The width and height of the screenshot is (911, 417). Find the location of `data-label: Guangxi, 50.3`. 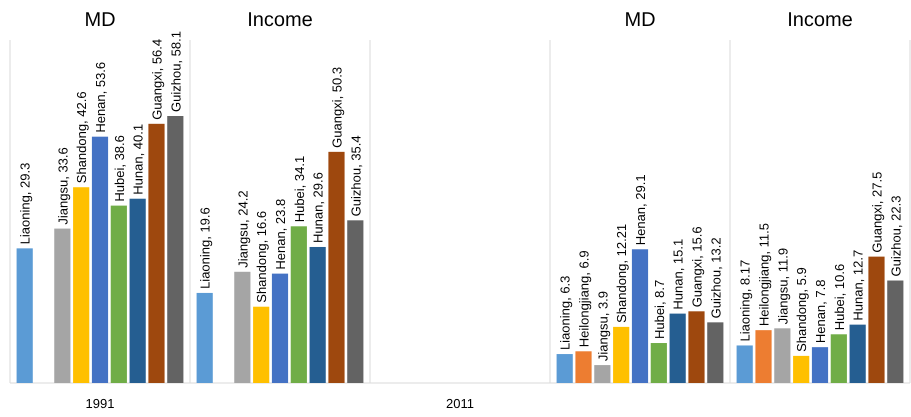

data-label: Guangxi, 50.3 is located at coordinates (336, 107).